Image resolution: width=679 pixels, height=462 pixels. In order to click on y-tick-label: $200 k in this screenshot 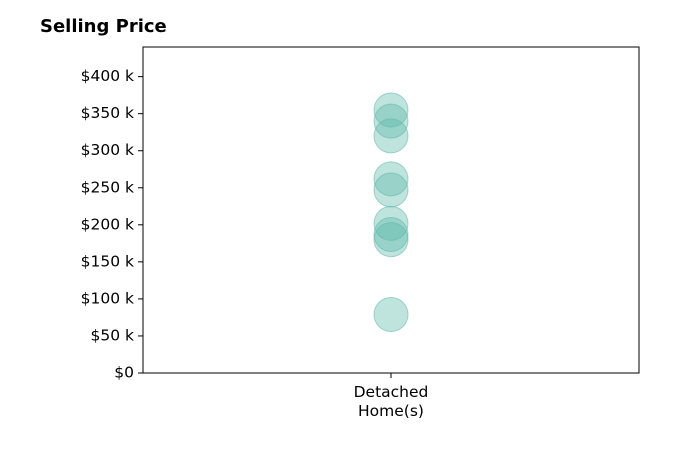, I will do `click(107, 224)`.